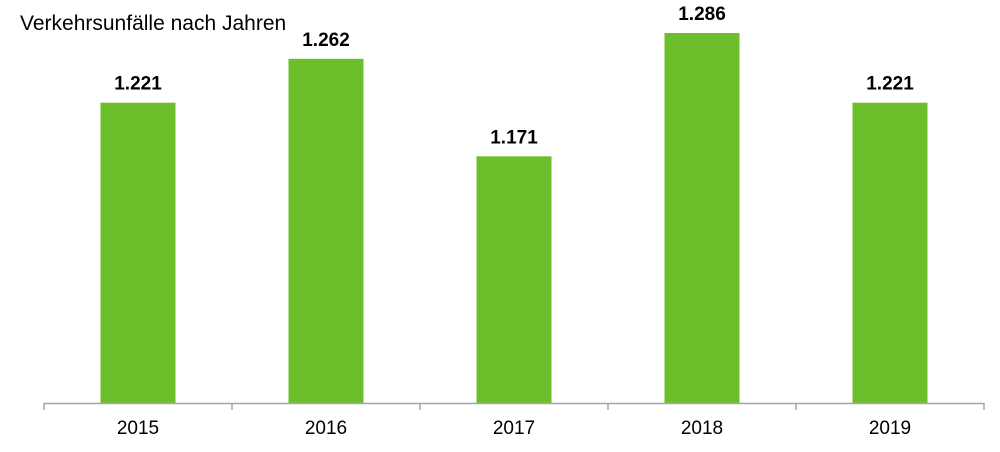 This screenshot has height=452, width=1000. I want to click on bar-2019, so click(890, 252).